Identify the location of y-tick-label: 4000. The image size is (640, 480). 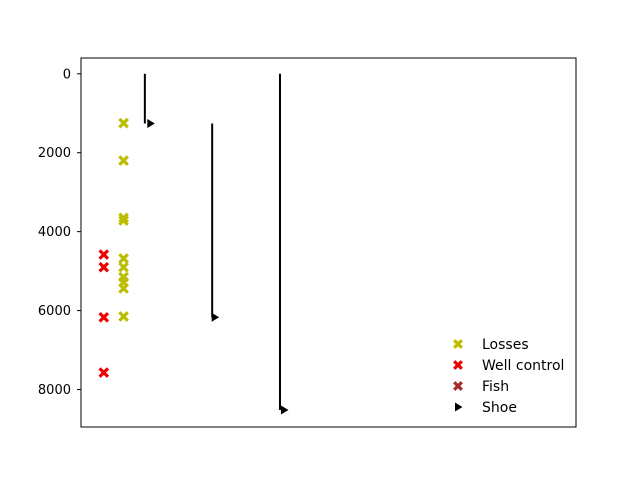
(54, 232).